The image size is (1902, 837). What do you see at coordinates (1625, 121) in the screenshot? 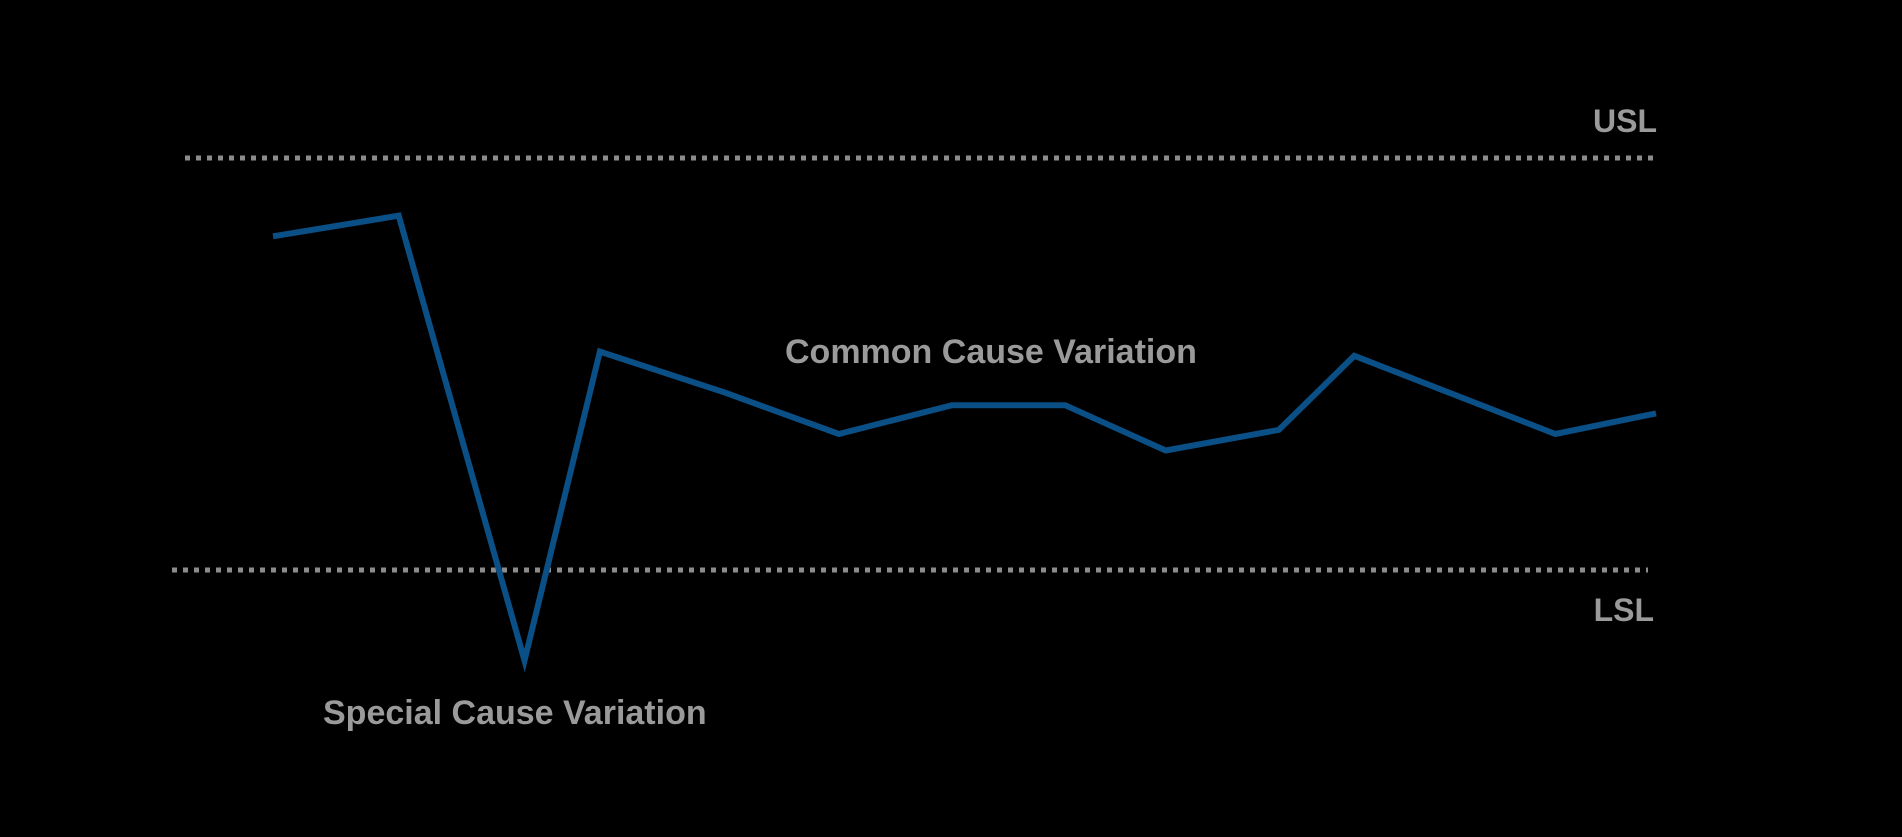
I see `usl-label: USL` at bounding box center [1625, 121].